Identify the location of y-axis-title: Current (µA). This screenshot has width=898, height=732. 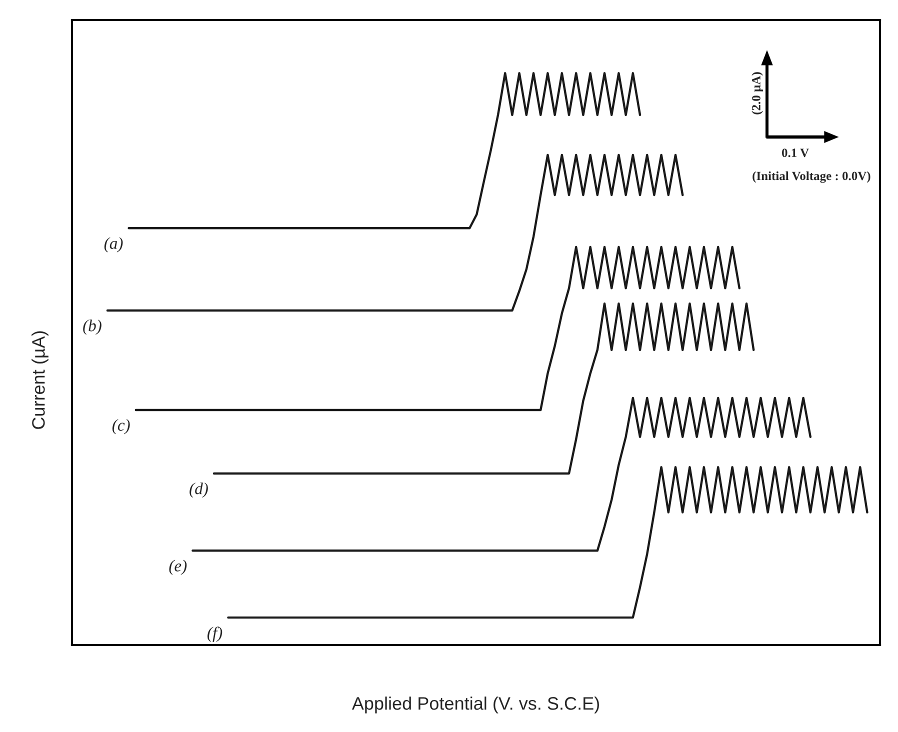
(40, 380).